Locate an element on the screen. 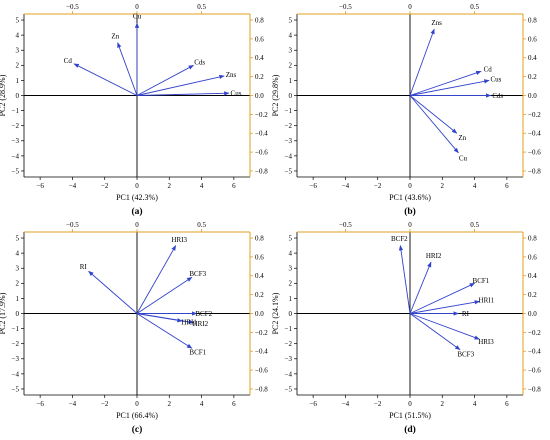 The height and width of the screenshot is (440, 550). vector-label-zn: Zn is located at coordinates (462, 138).